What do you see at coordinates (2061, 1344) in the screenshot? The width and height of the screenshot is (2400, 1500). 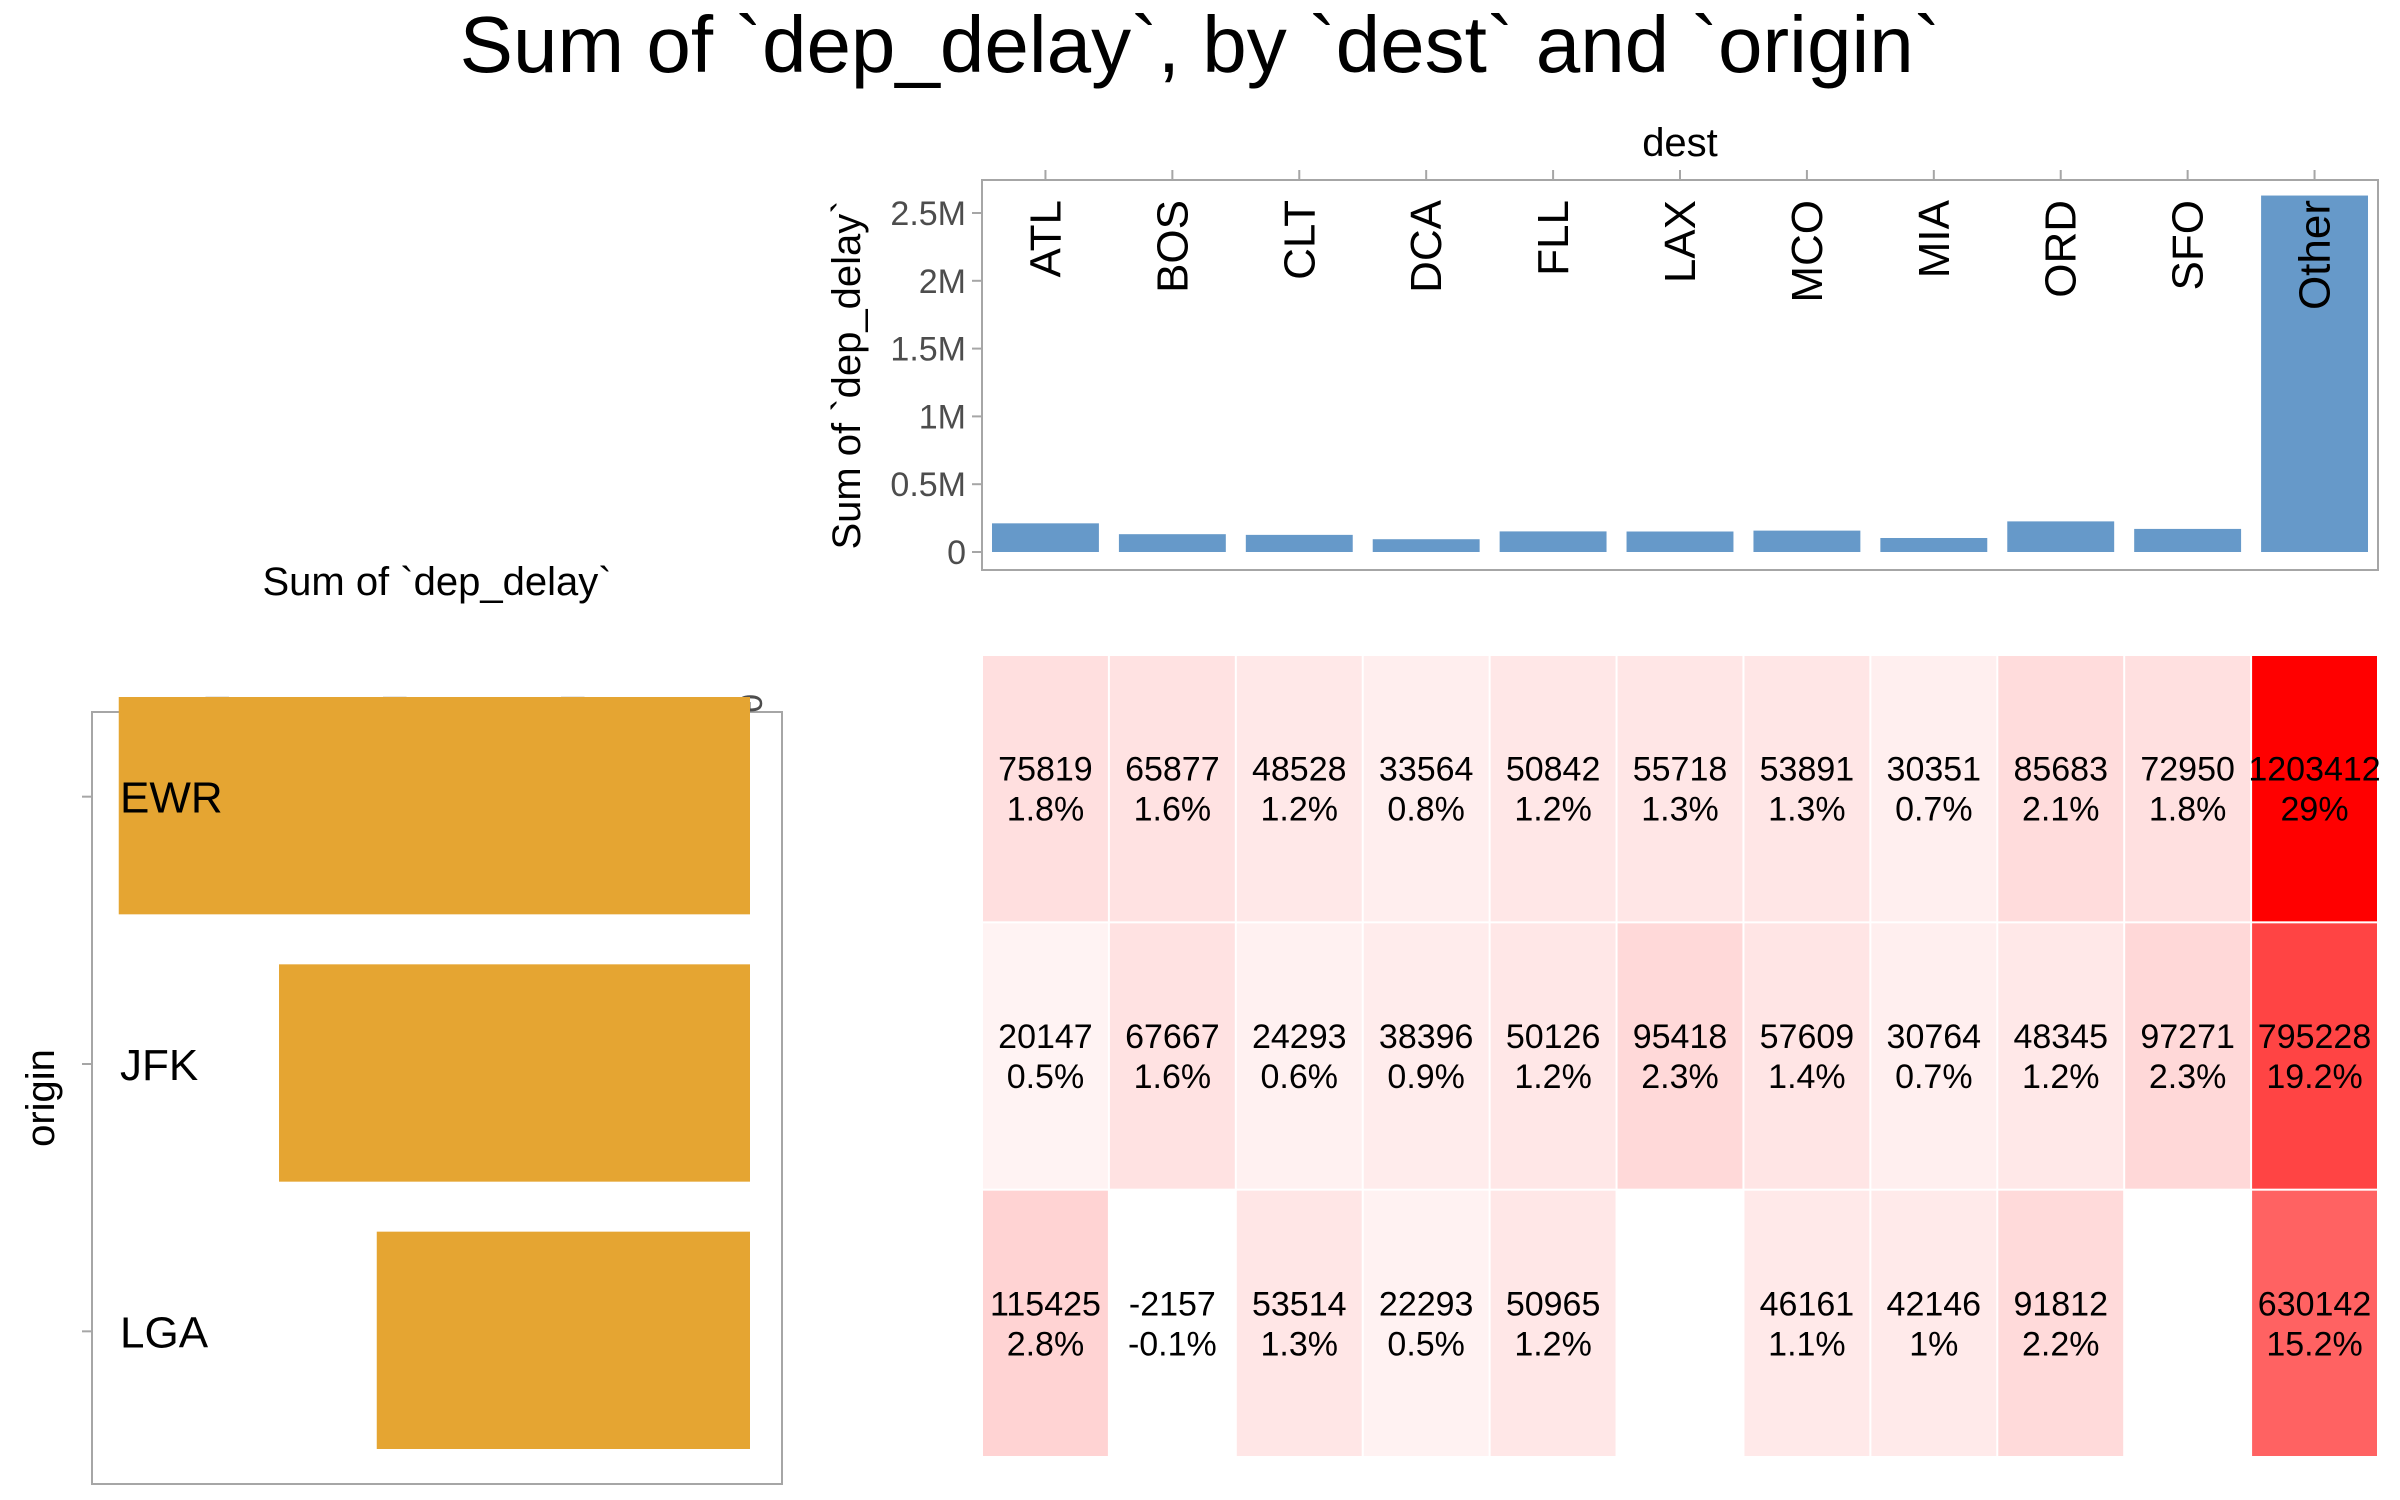 I see `heatmap-cell-percent: 2.2%` at bounding box center [2061, 1344].